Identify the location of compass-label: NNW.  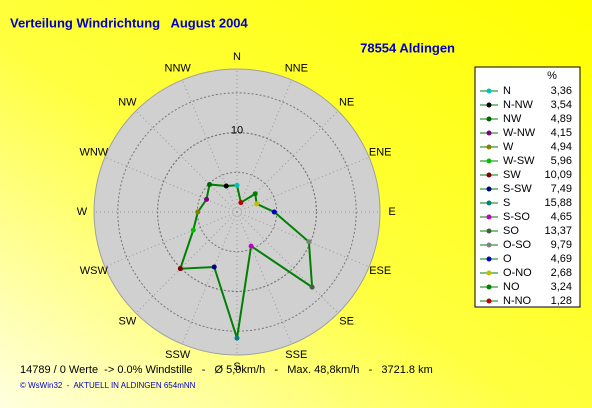
(178, 69).